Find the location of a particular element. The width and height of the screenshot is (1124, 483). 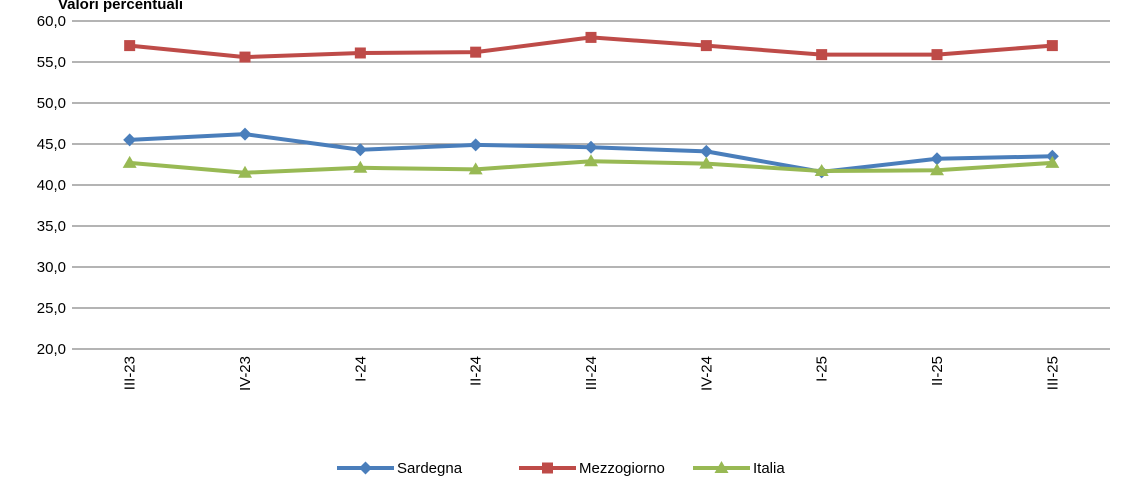

legend-item-mezzogiorno: Mezzogiorno is located at coordinates (592, 468).